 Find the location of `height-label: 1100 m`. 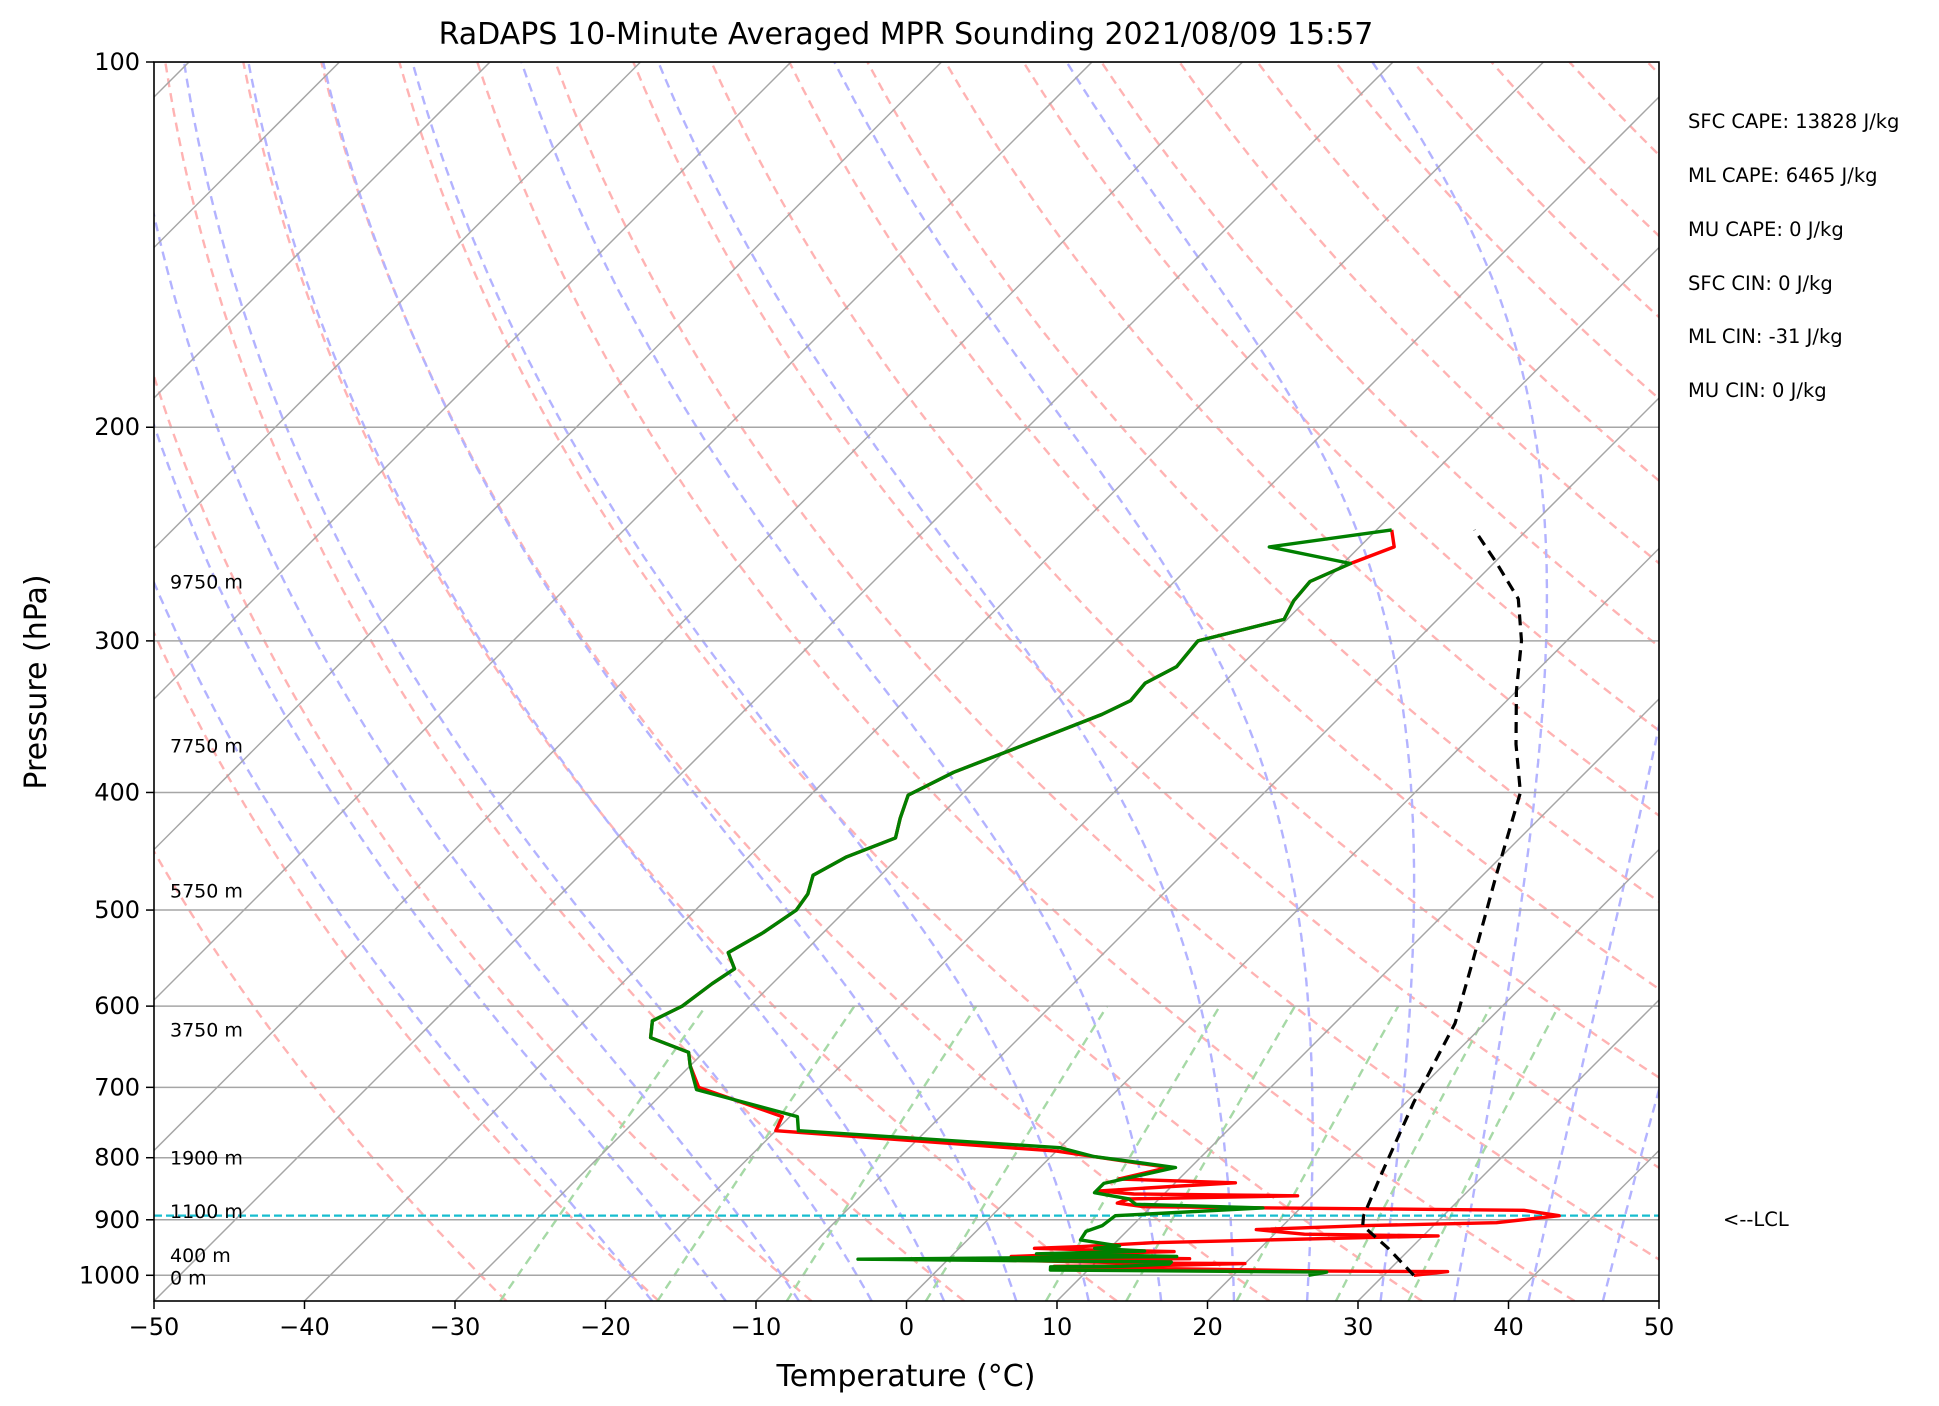

height-label: 1100 m is located at coordinates (206, 1212).